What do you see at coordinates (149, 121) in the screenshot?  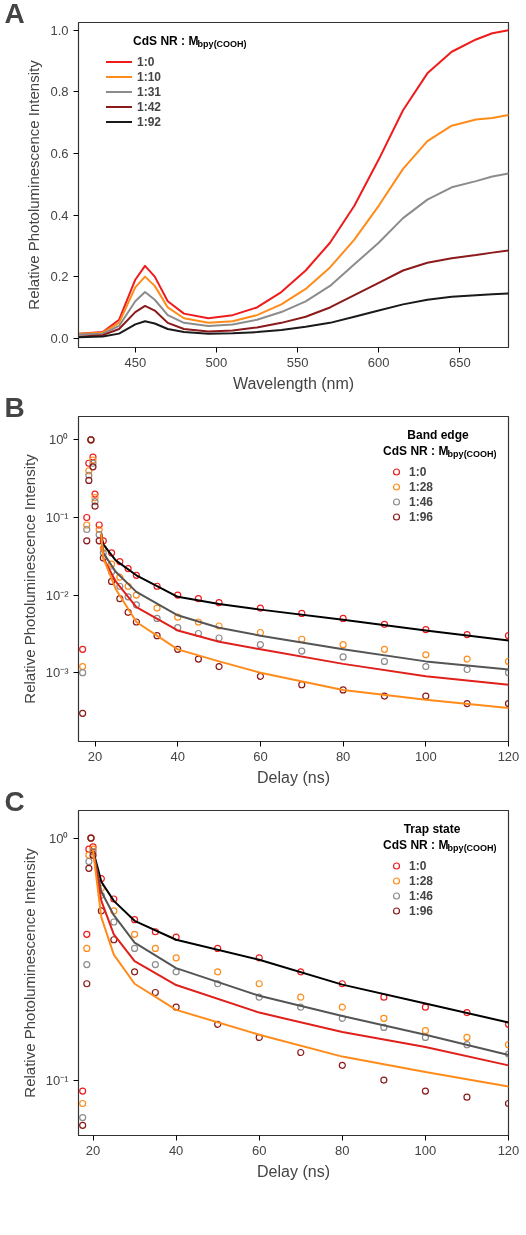 I see `legend-label: 1:92` at bounding box center [149, 121].